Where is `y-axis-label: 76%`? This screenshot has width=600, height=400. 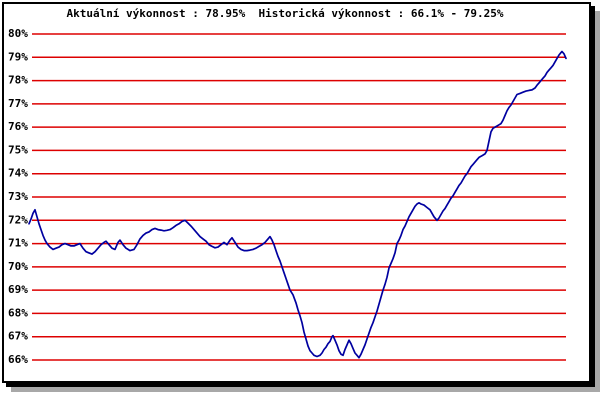
y-axis-label: 76% is located at coordinates (18, 126).